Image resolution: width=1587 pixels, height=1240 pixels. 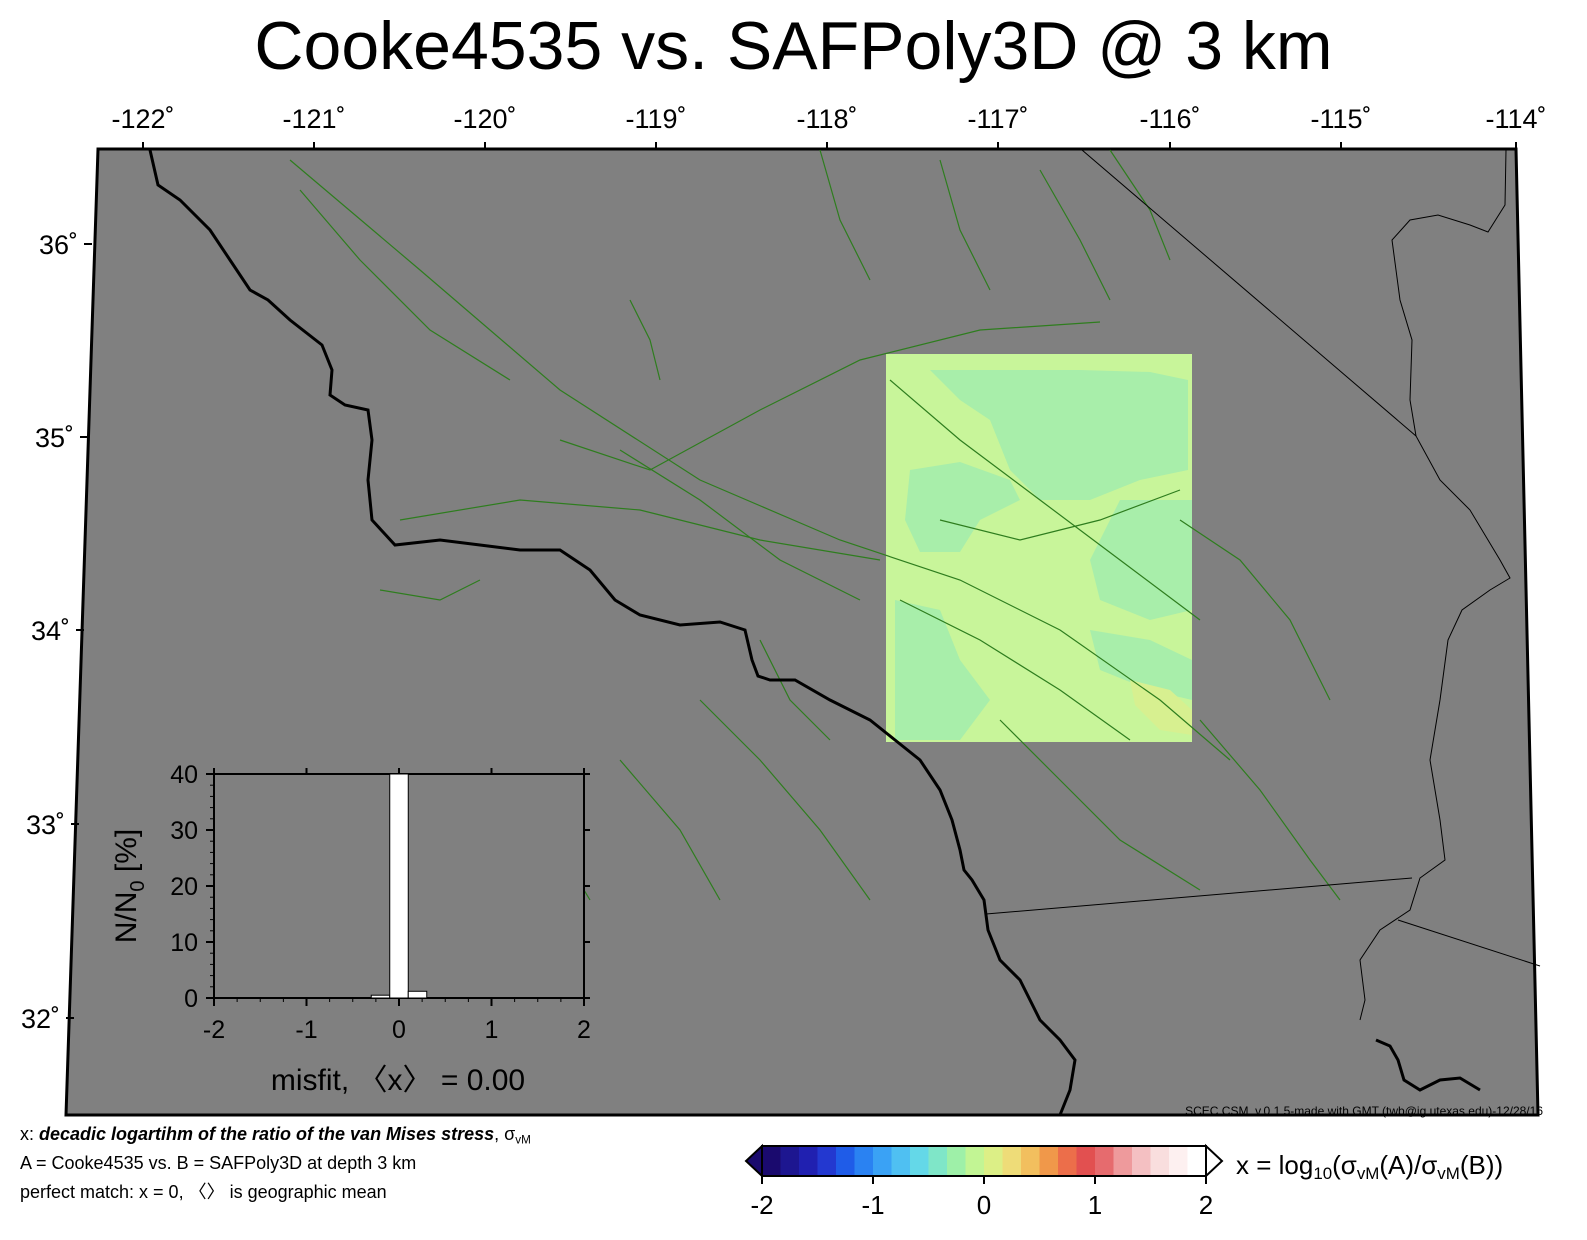 I want to click on inset-ytick-label: 20, so click(x=184, y=887).